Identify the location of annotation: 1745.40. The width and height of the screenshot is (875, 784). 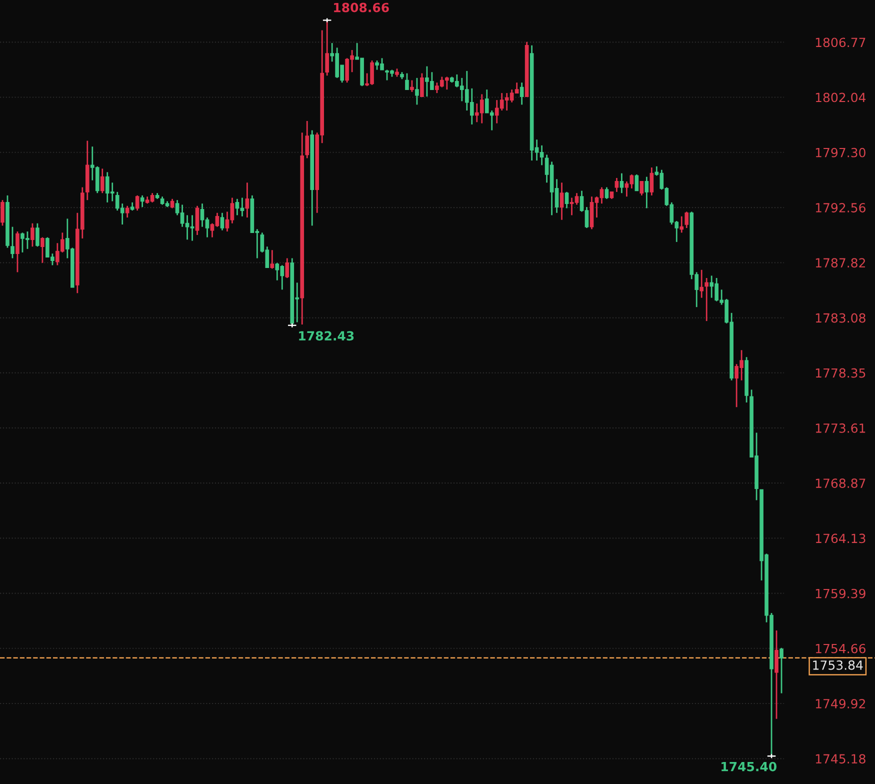
(749, 767).